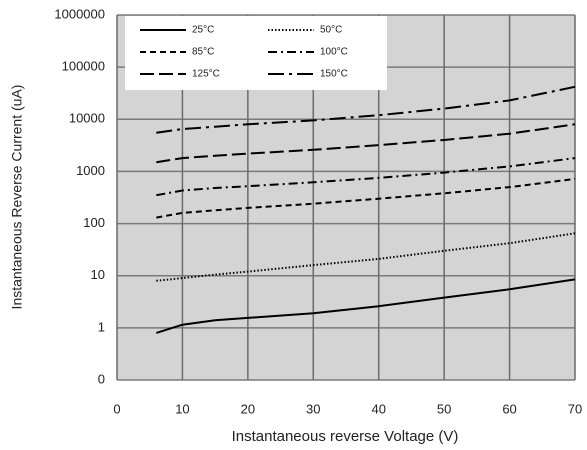  I want to click on x-tick-label: 0, so click(116, 408).